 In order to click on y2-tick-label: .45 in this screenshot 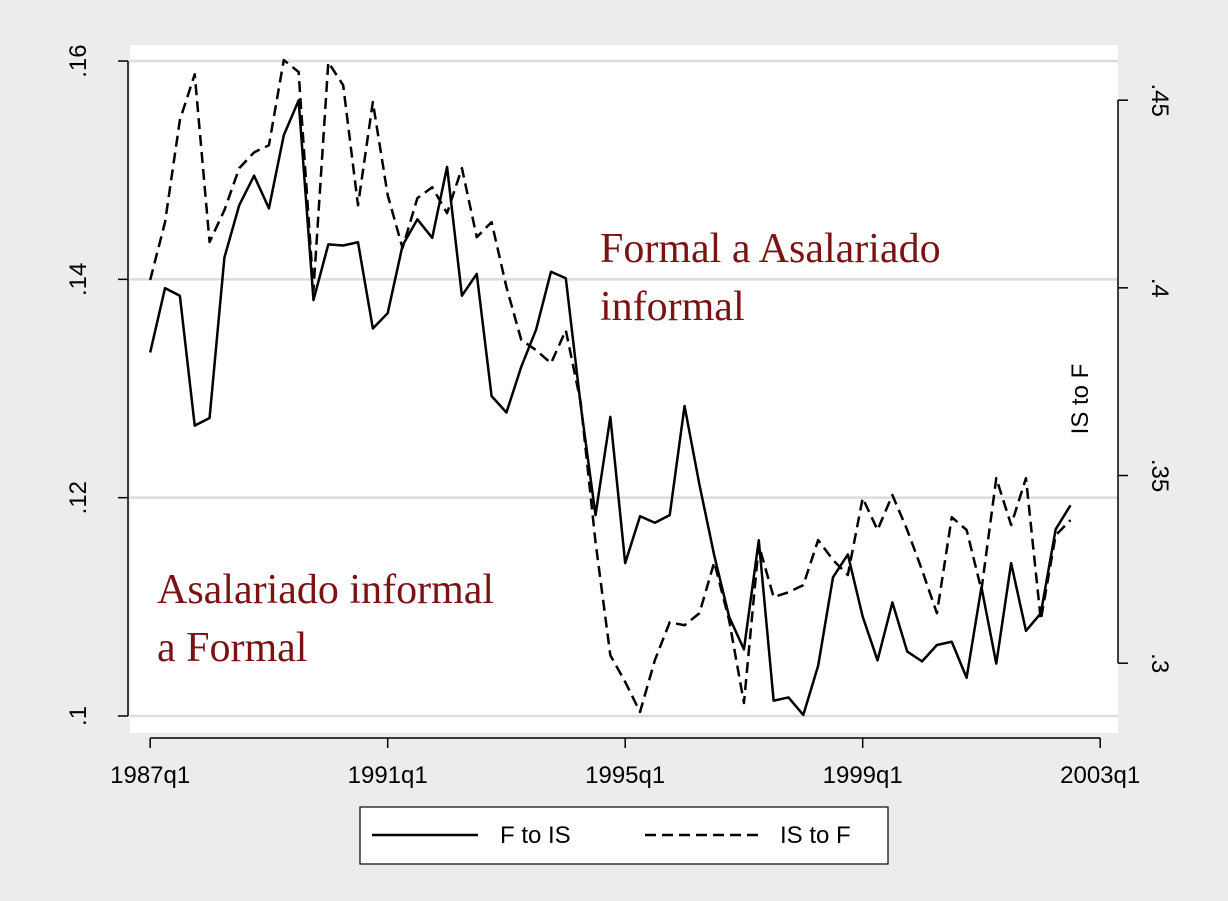, I will do `click(1159, 99)`.